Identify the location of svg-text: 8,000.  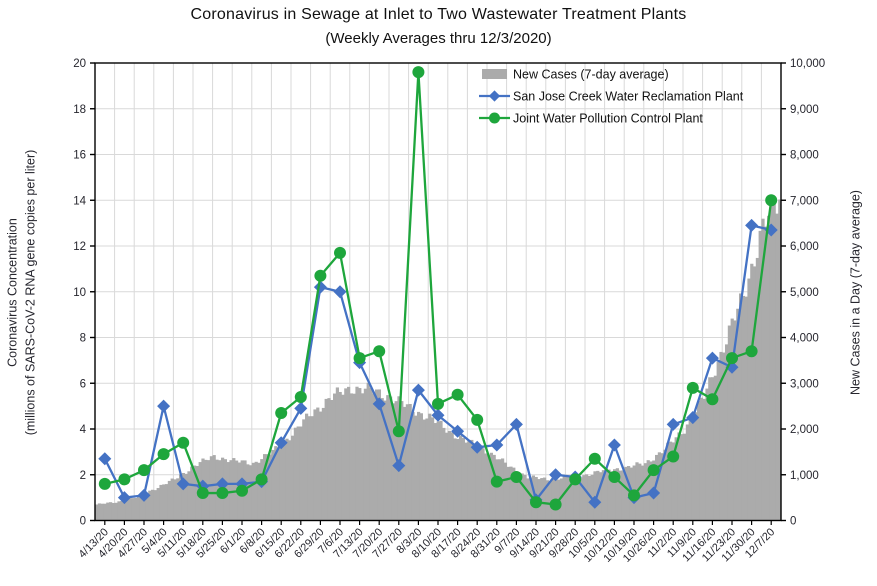
(804, 156).